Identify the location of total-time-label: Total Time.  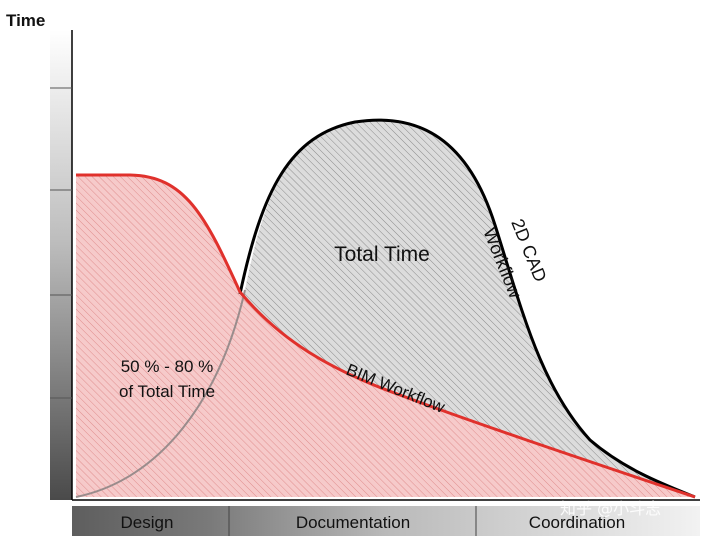
(382, 254).